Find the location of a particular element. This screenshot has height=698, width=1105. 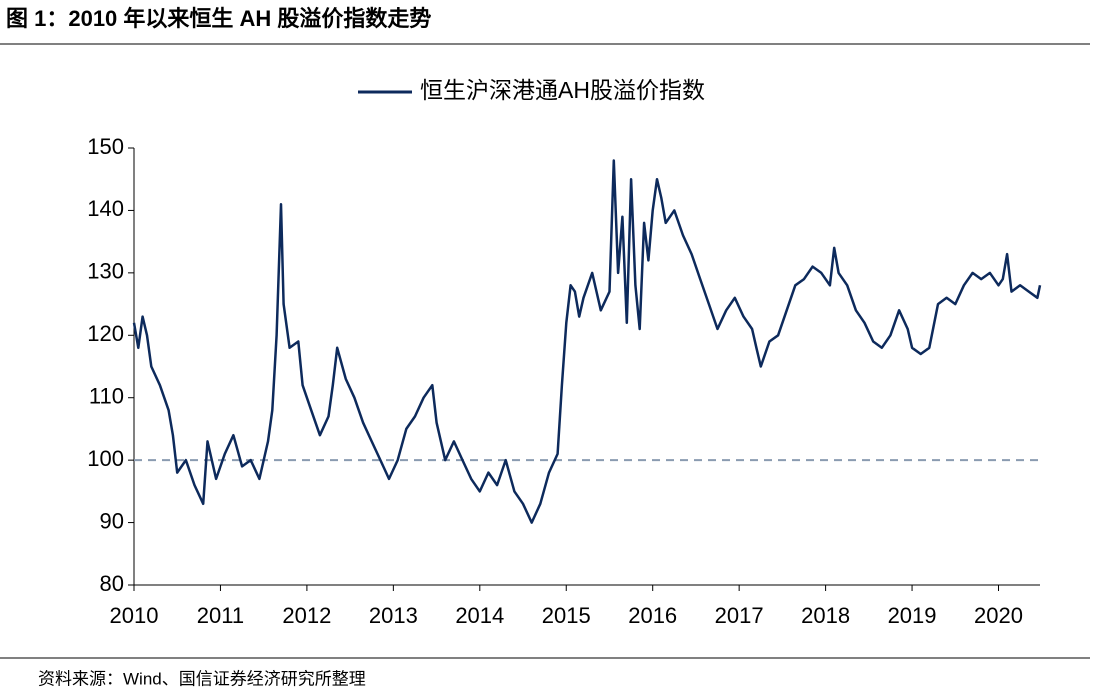

legend-label: 恒生沪深港通AH股溢价指数 is located at coordinates (562, 90).